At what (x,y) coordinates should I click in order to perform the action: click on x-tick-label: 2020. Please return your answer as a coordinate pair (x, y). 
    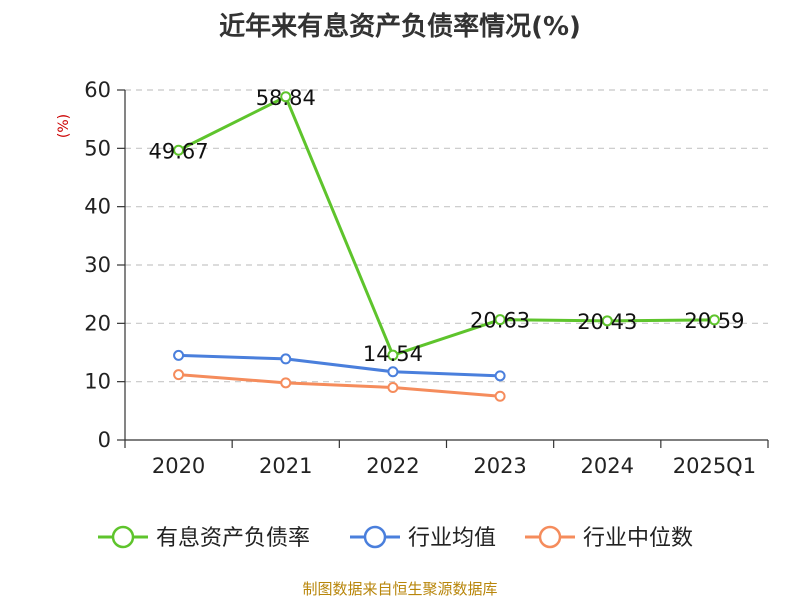
    Looking at the image, I should click on (178, 466).